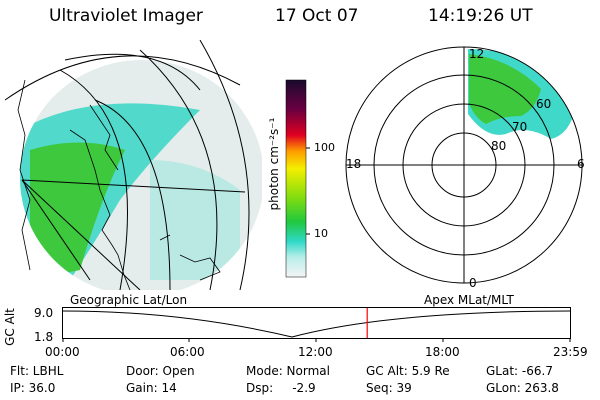 The height and width of the screenshot is (400, 600). Describe the element at coordinates (288, 371) in the screenshot. I see `mode-readout: Mode: Normal` at that location.